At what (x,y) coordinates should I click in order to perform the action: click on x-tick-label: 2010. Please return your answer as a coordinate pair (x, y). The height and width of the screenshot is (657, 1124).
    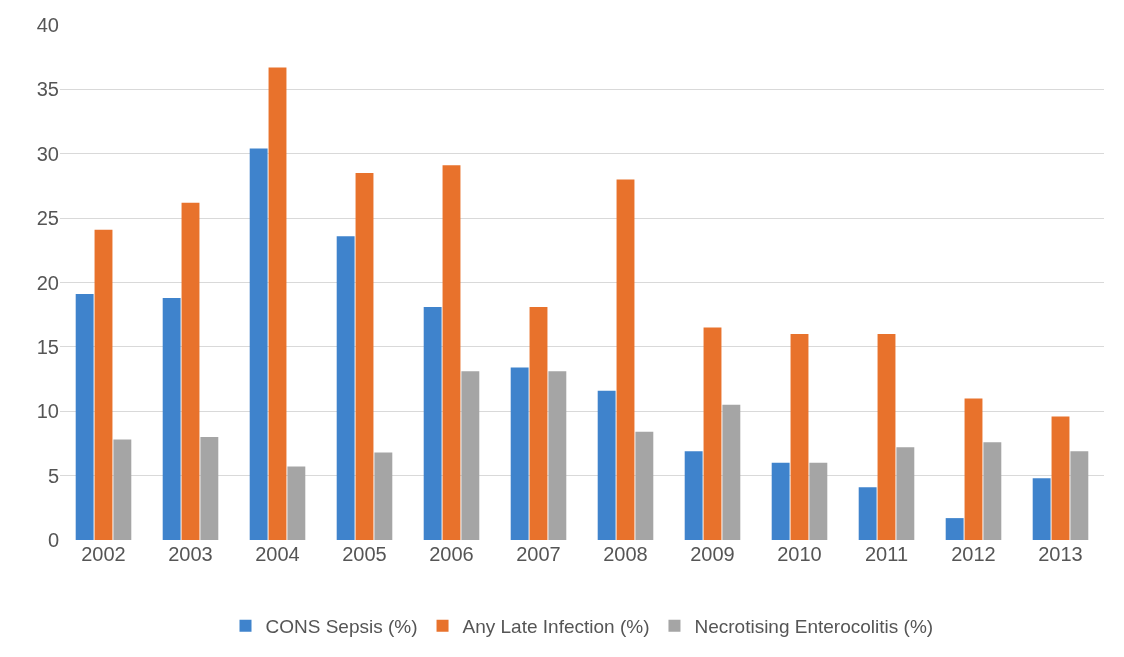
    Looking at the image, I should click on (799, 554).